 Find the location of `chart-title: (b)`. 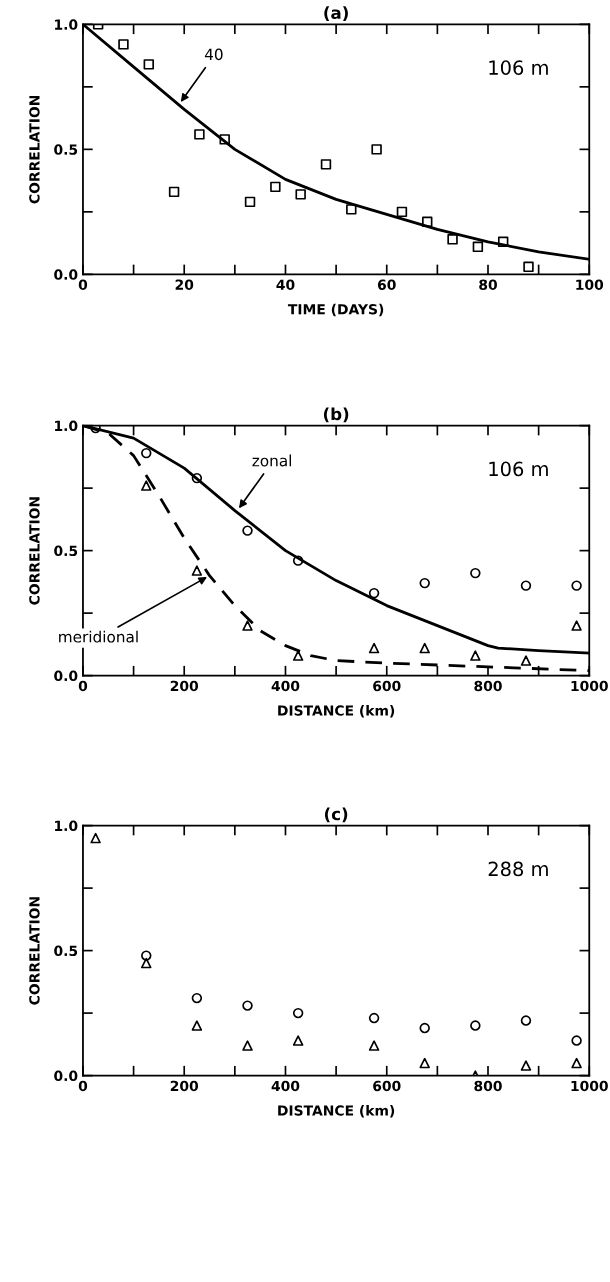

chart-title: (b) is located at coordinates (336, 415).